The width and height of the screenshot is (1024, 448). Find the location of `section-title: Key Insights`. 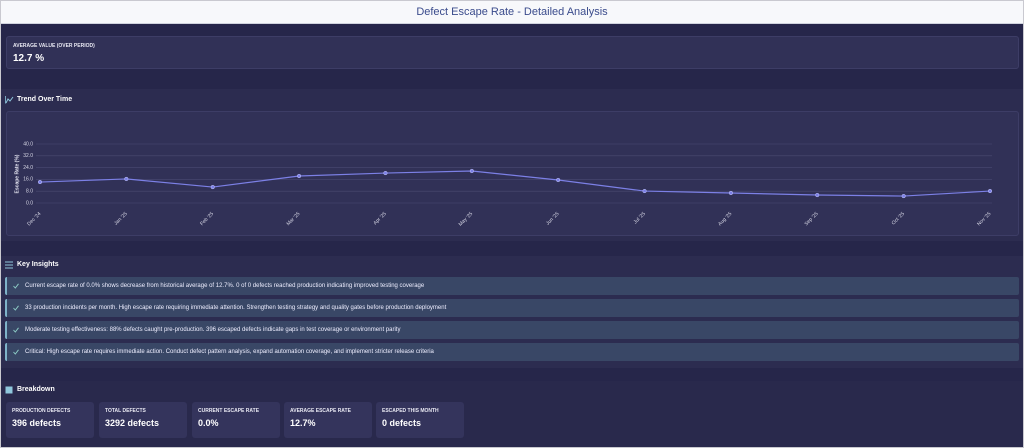

section-title: Key Insights is located at coordinates (38, 264).